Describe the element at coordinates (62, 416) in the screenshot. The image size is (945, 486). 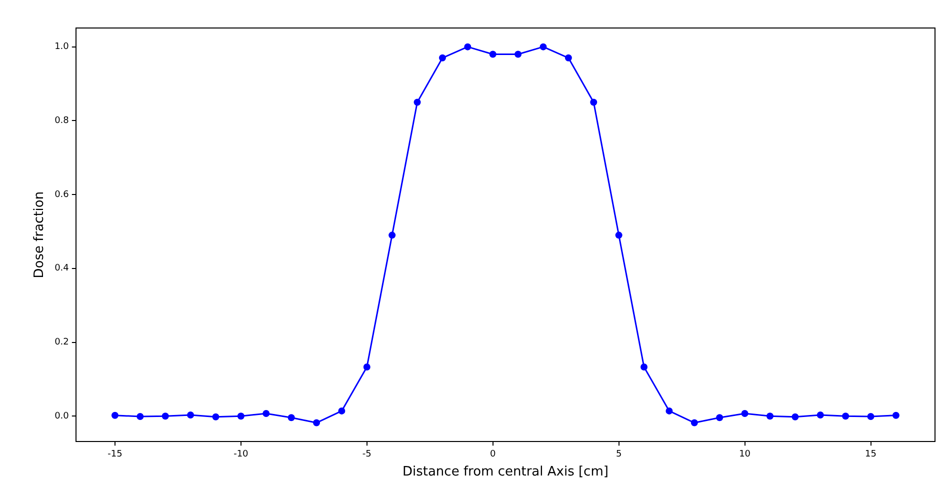
I see `y-tick-label: 0.0` at that location.